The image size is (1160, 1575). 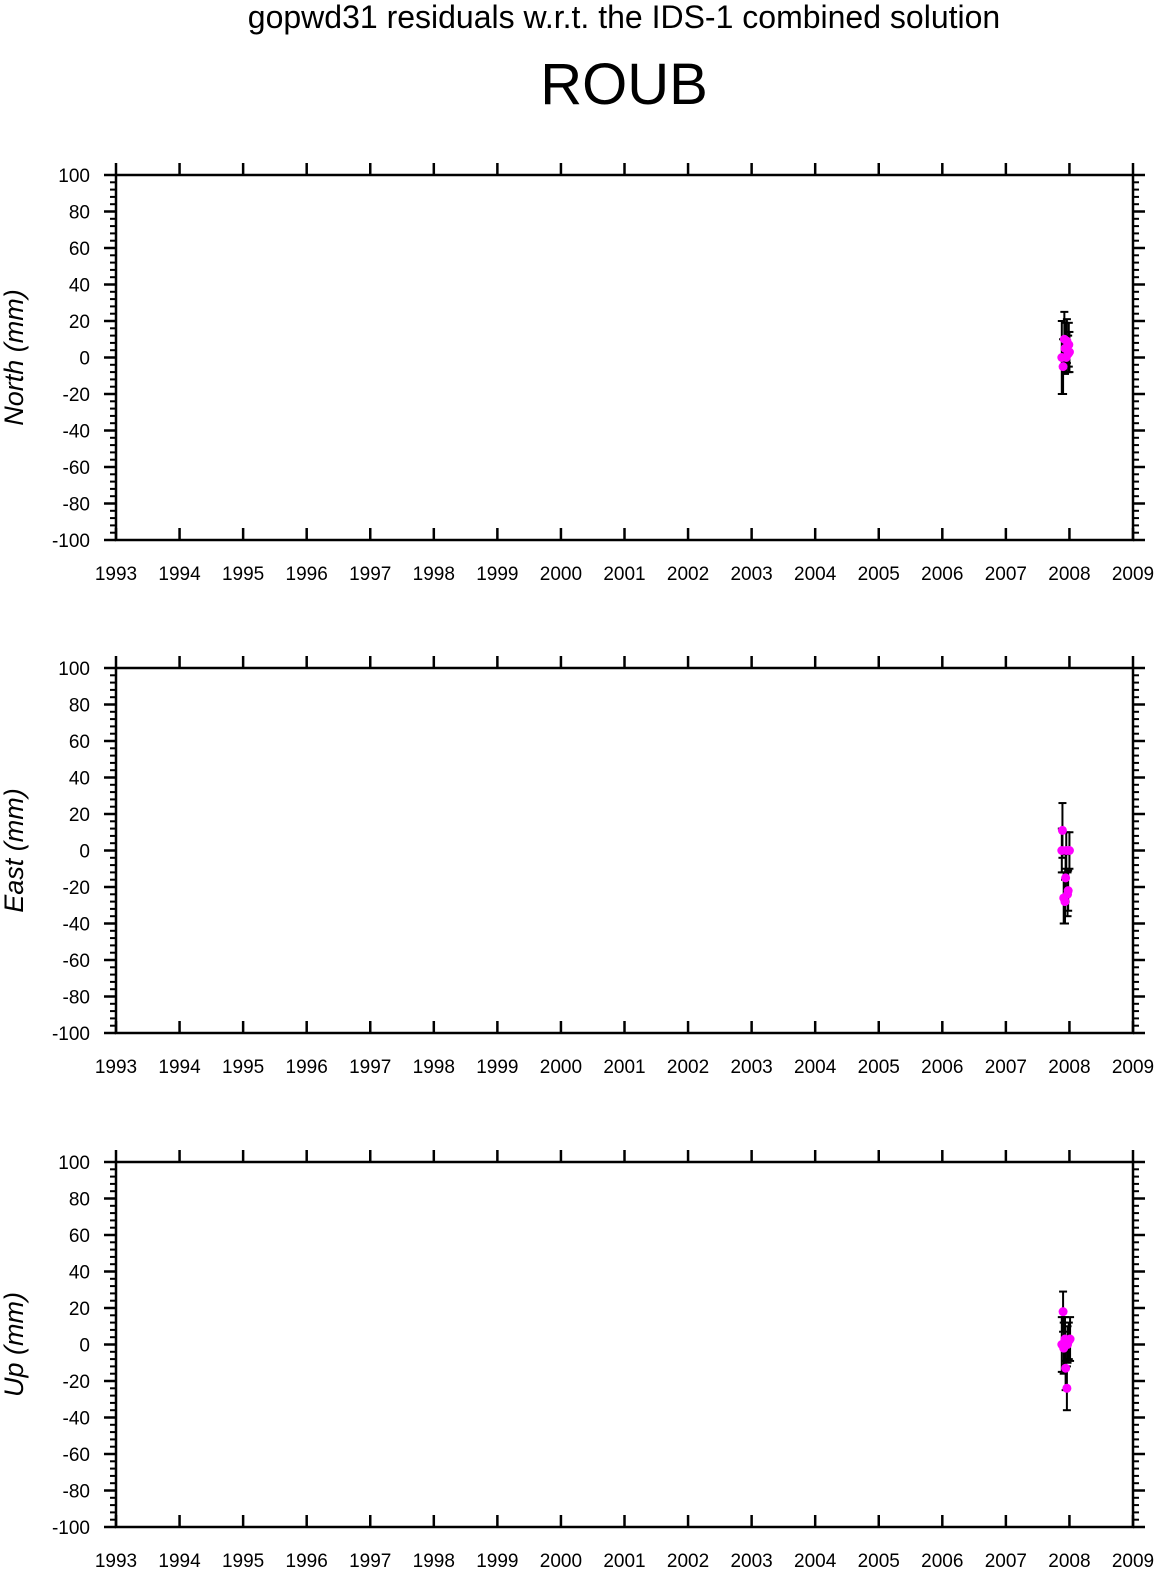 I want to click on up-x-tick-label: 2002, so click(x=688, y=1561).